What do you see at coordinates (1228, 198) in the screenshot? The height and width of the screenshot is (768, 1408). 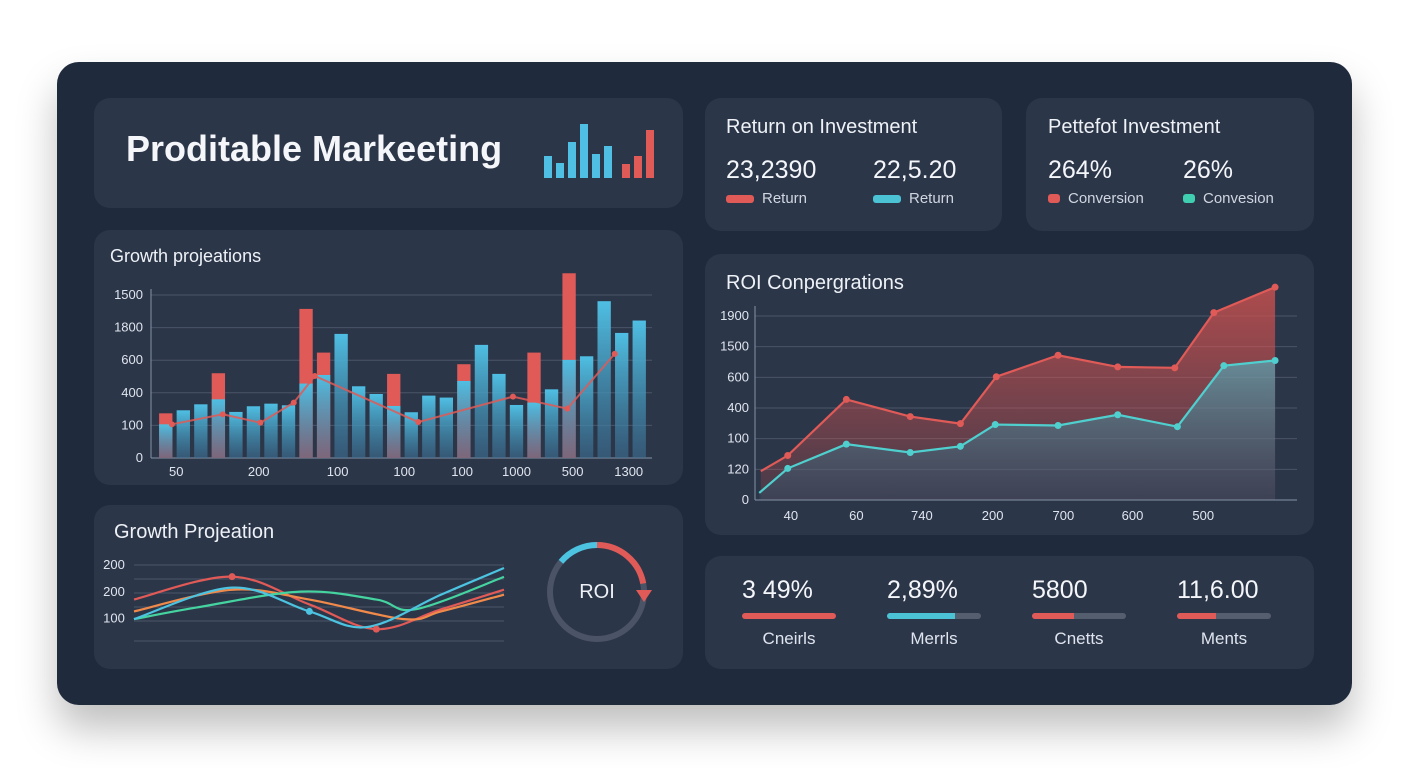 I see `investment-legend-2: Convesion` at bounding box center [1228, 198].